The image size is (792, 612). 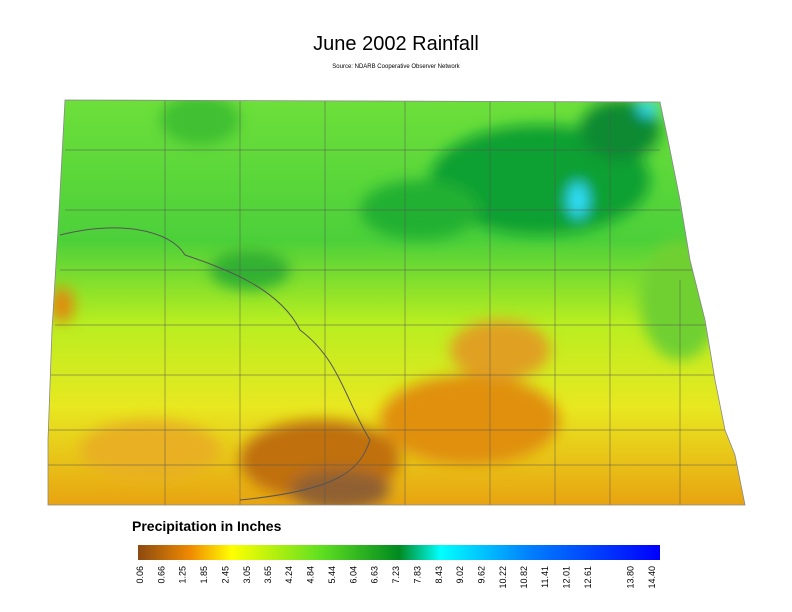 I want to click on legend-tick-label: 8.43, so click(x=439, y=575).